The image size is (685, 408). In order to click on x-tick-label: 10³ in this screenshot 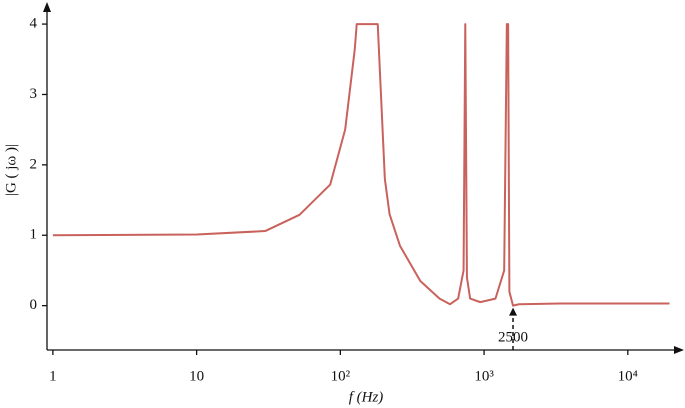, I will do `click(484, 376)`.